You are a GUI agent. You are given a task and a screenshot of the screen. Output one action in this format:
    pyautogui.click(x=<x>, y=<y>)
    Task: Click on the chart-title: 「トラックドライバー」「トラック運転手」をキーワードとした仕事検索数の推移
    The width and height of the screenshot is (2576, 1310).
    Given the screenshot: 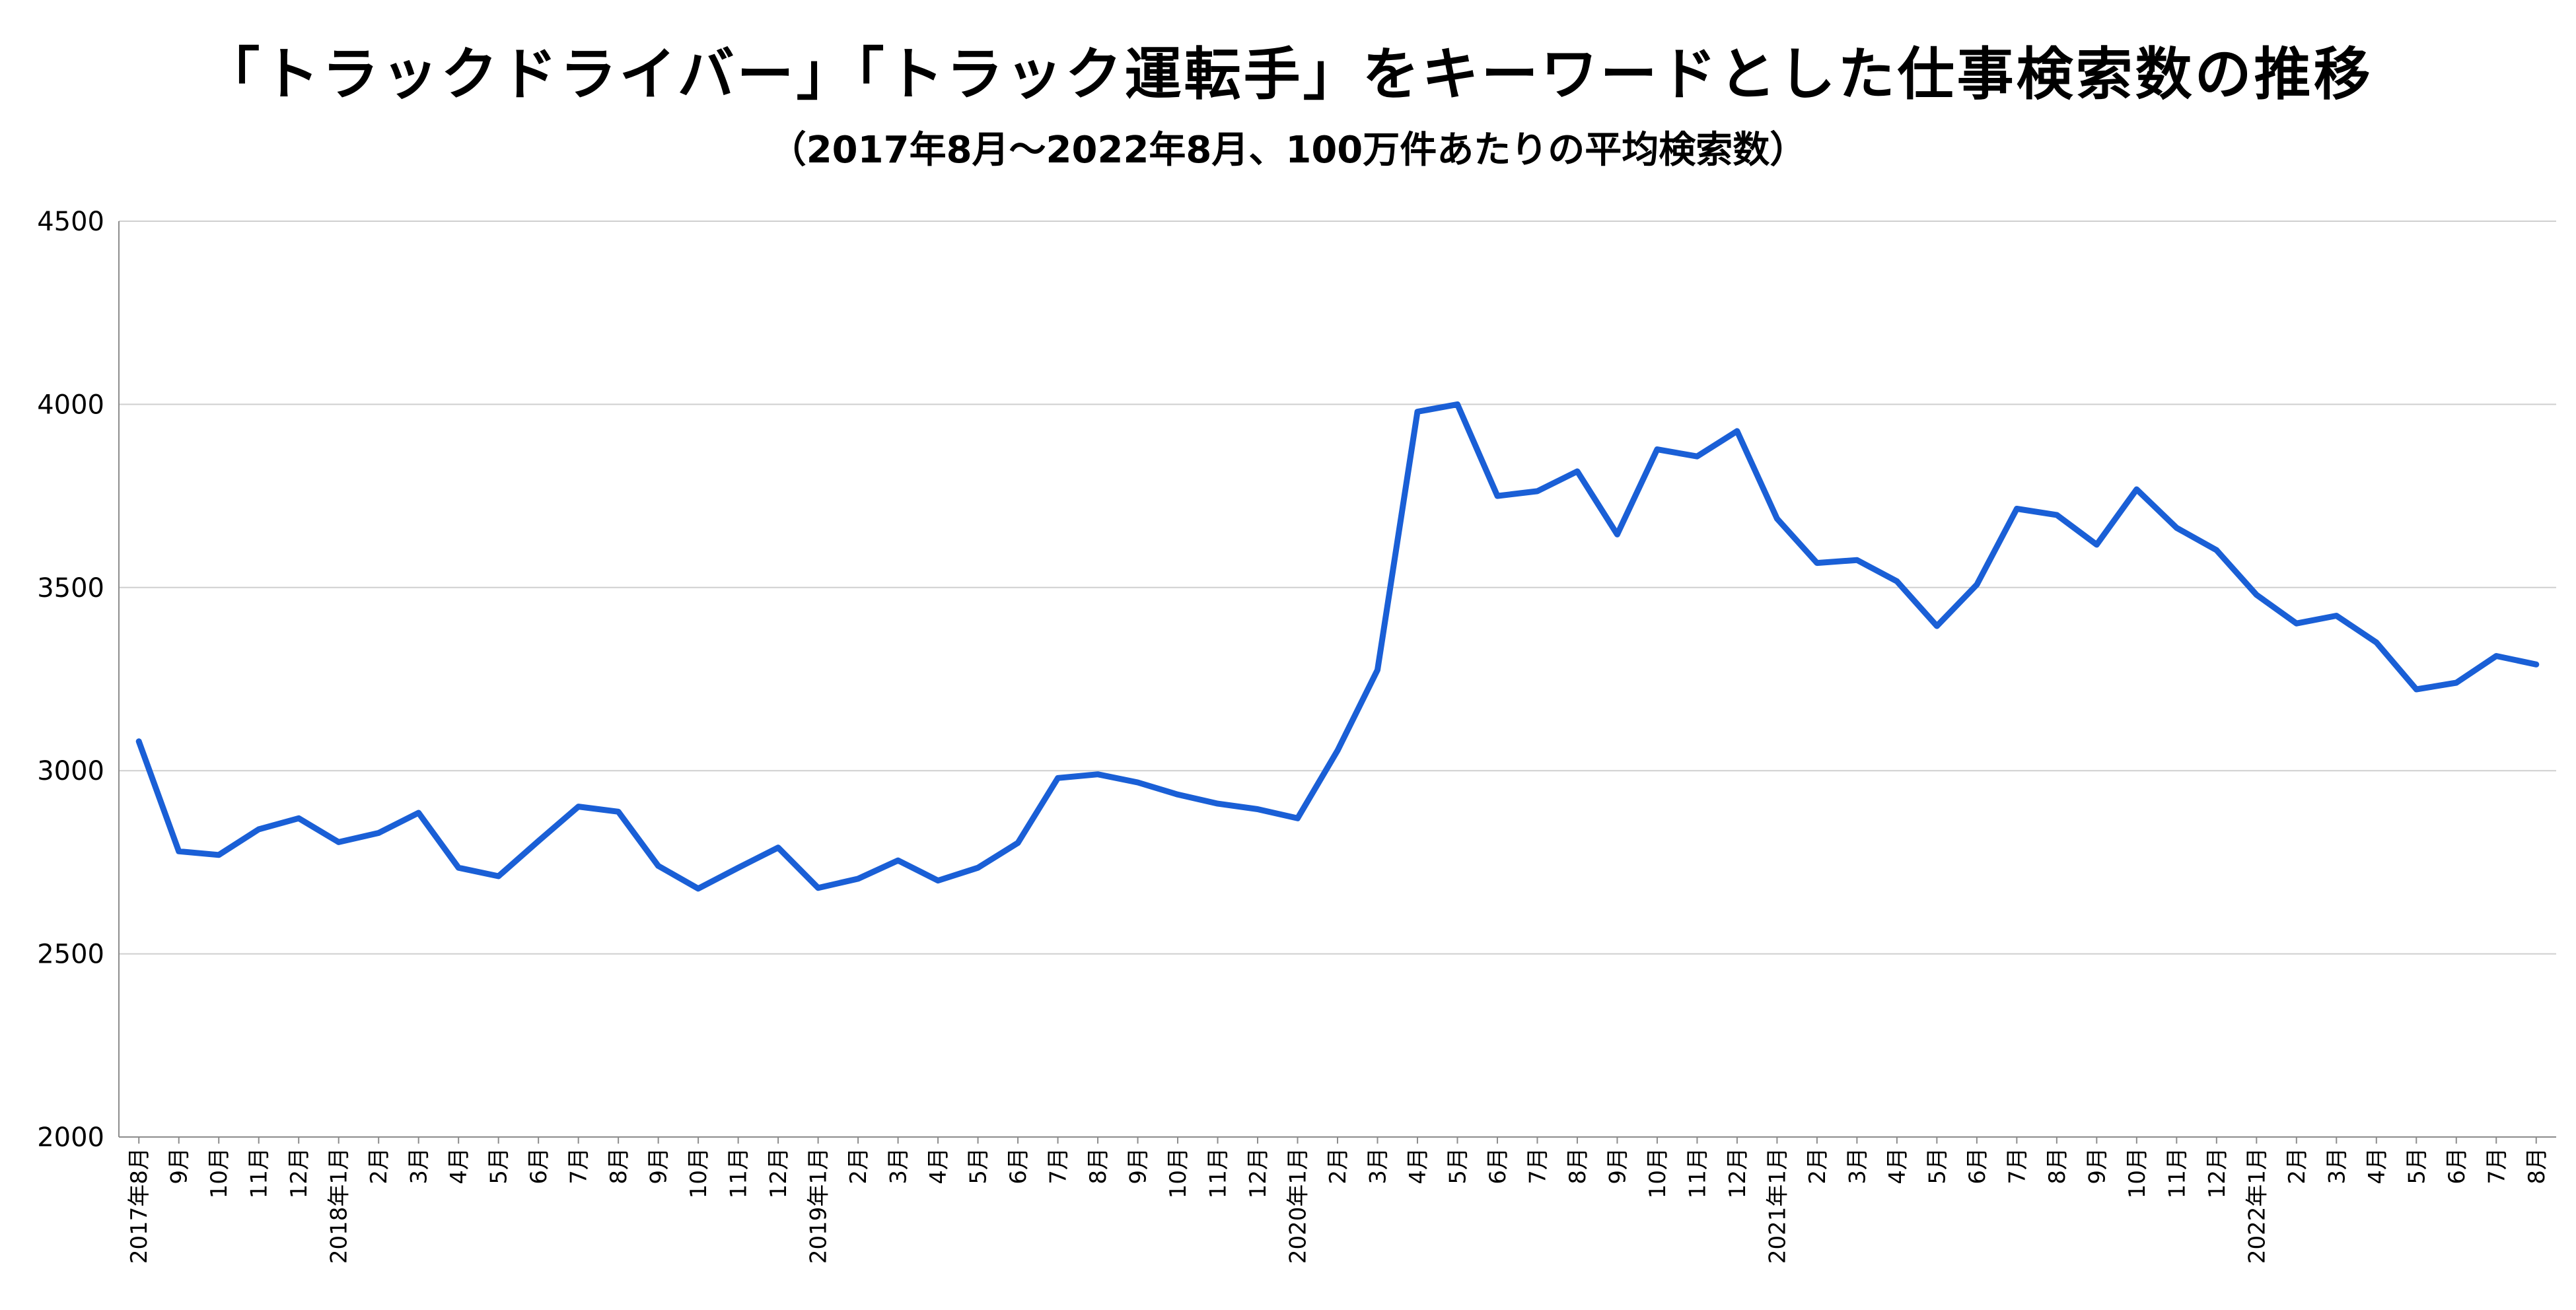 What is the action you would take?
    pyautogui.click(x=1288, y=75)
    